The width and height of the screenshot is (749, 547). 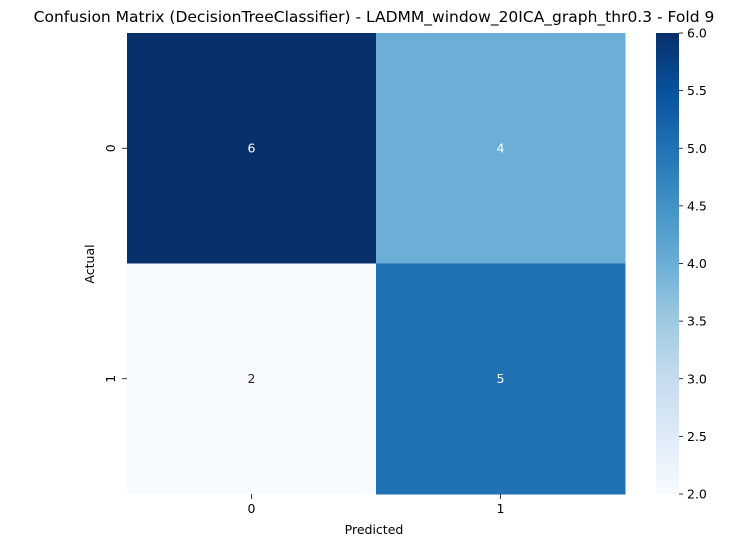 I want to click on colorbar-tick-label-0: 2.0, so click(x=697, y=494).